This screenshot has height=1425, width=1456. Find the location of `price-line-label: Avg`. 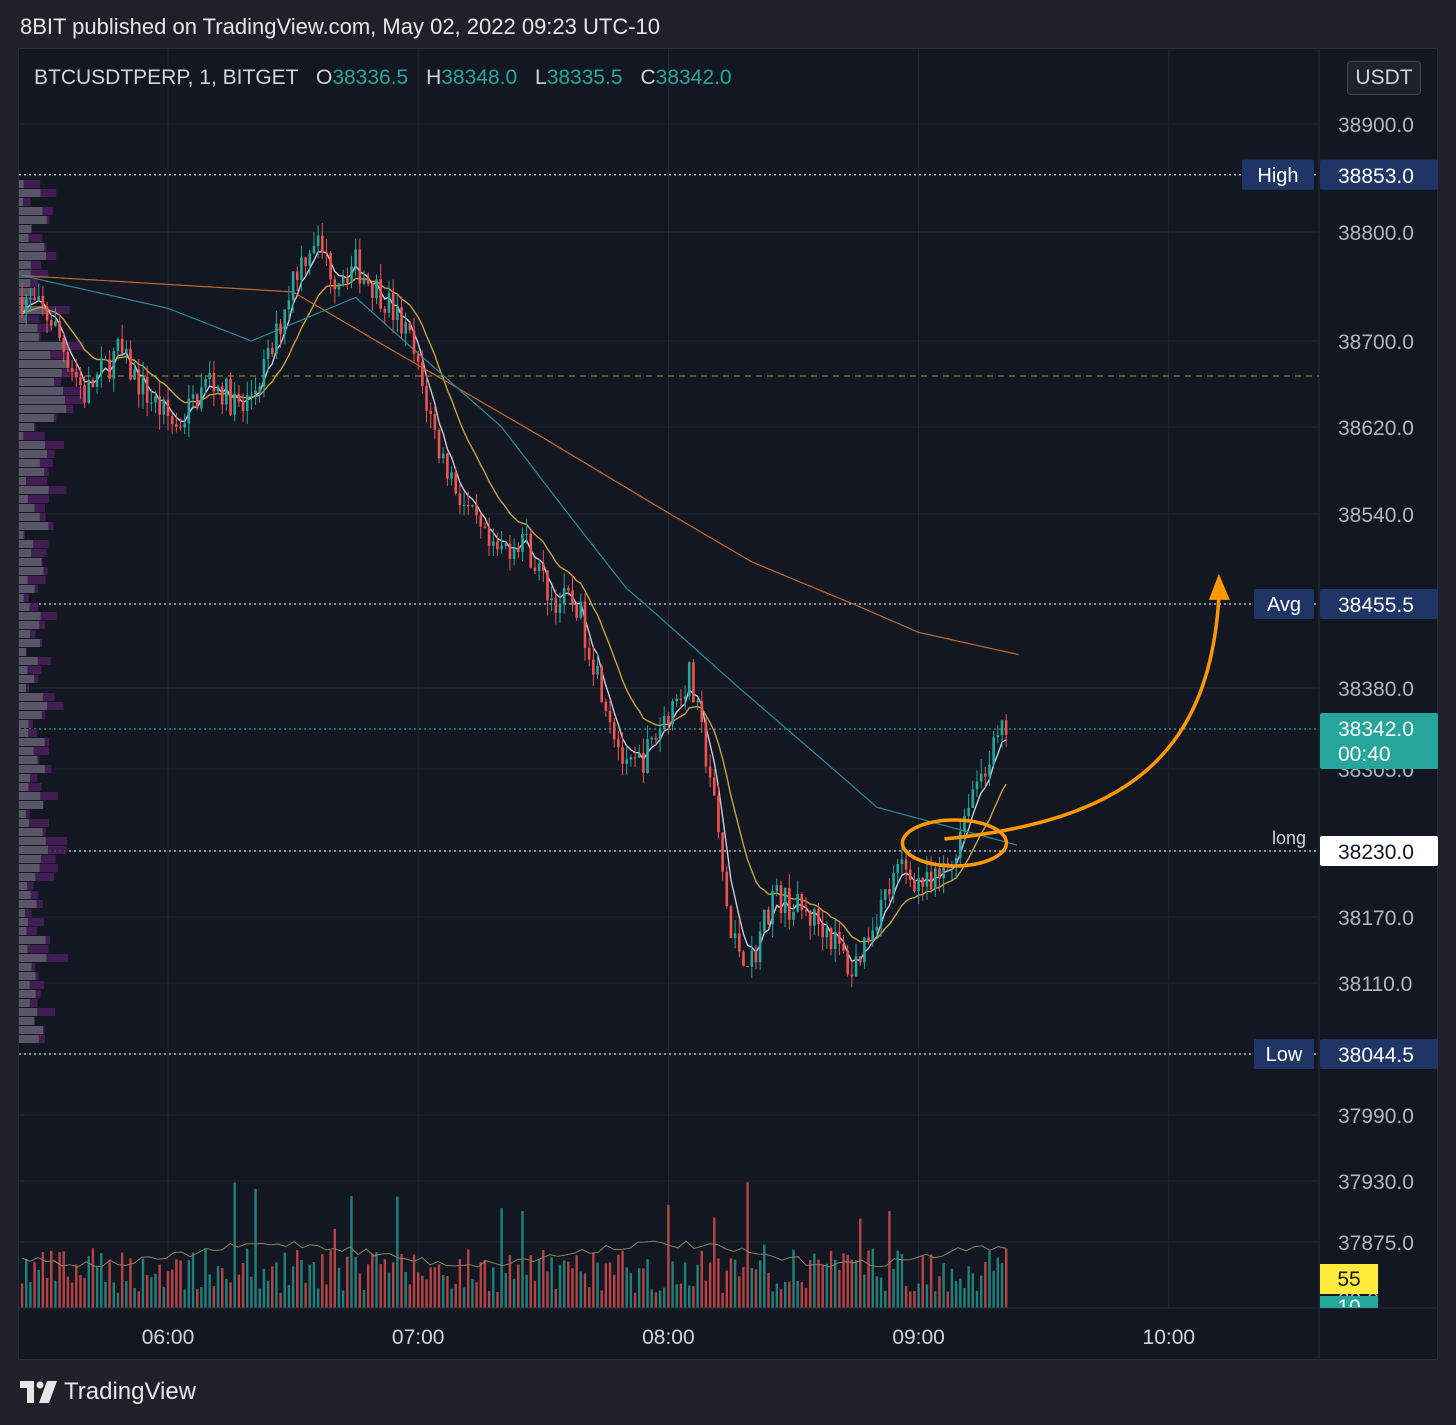

price-line-label: Avg is located at coordinates (1284, 605).